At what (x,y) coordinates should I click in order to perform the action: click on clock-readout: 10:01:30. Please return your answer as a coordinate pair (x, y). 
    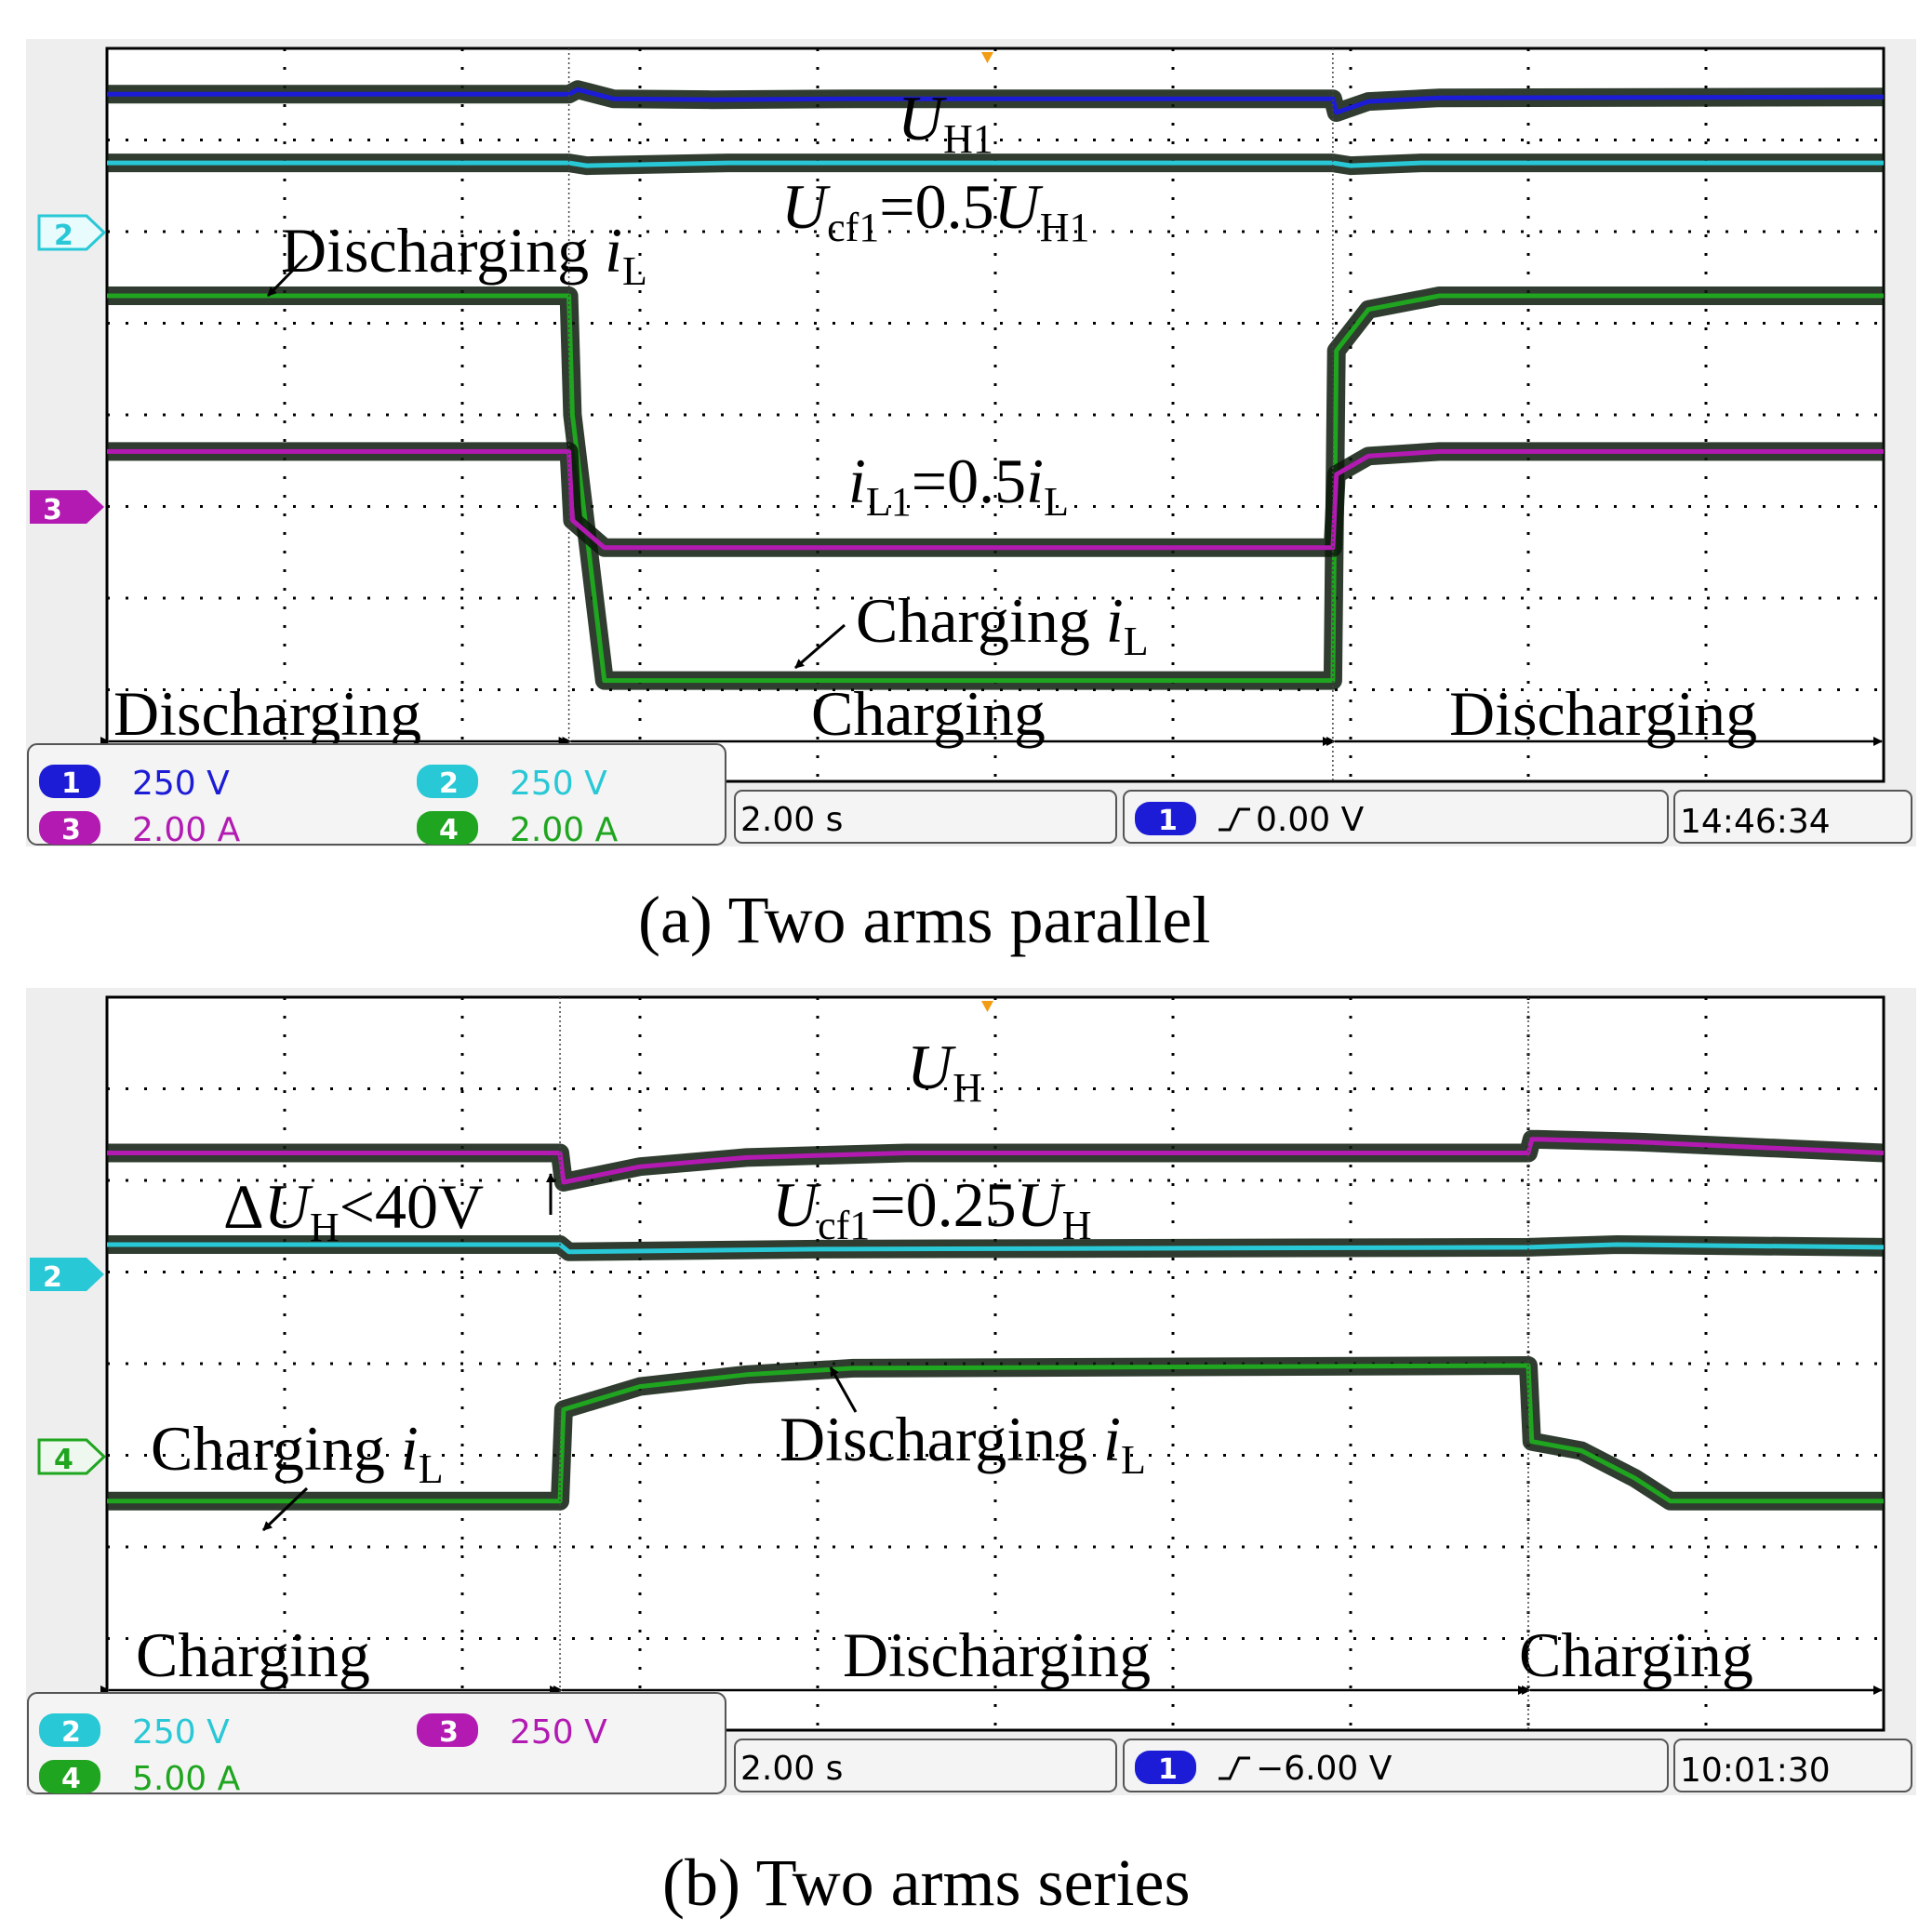
    Looking at the image, I should click on (1755, 1771).